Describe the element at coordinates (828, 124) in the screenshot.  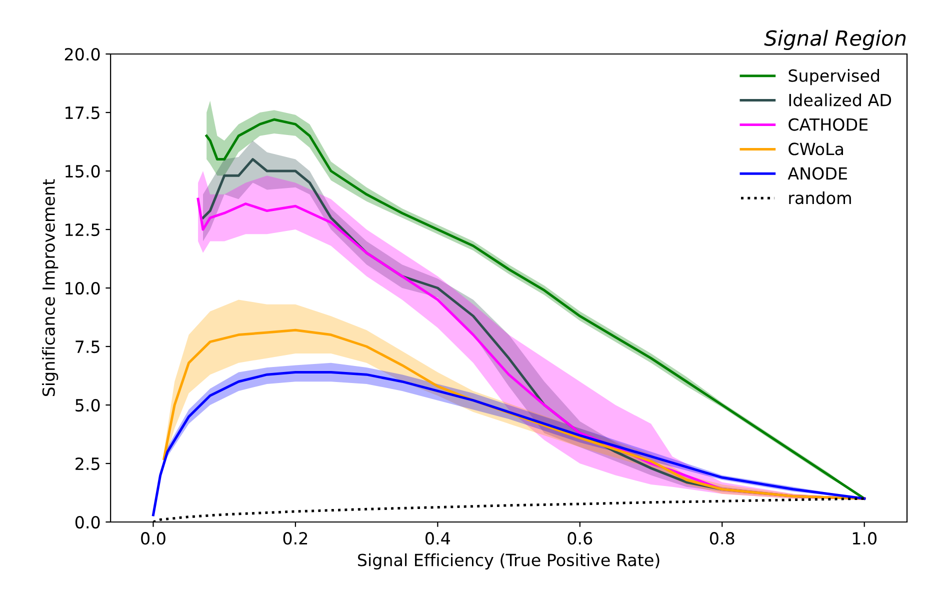
I see `legend-label: CATHODE` at that location.